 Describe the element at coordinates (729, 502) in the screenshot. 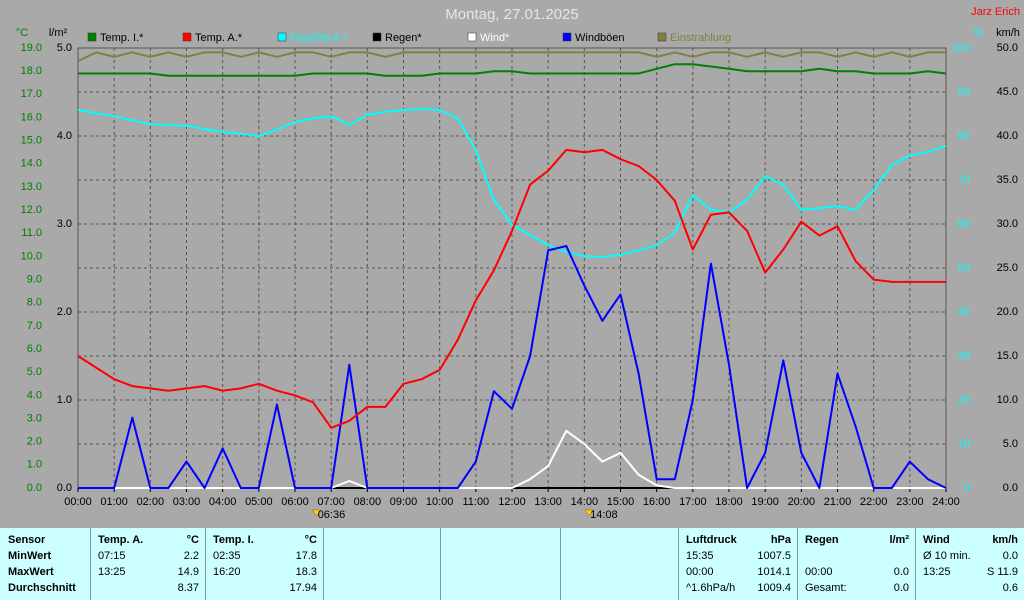

I see `x-tick-label: 18:00` at that location.